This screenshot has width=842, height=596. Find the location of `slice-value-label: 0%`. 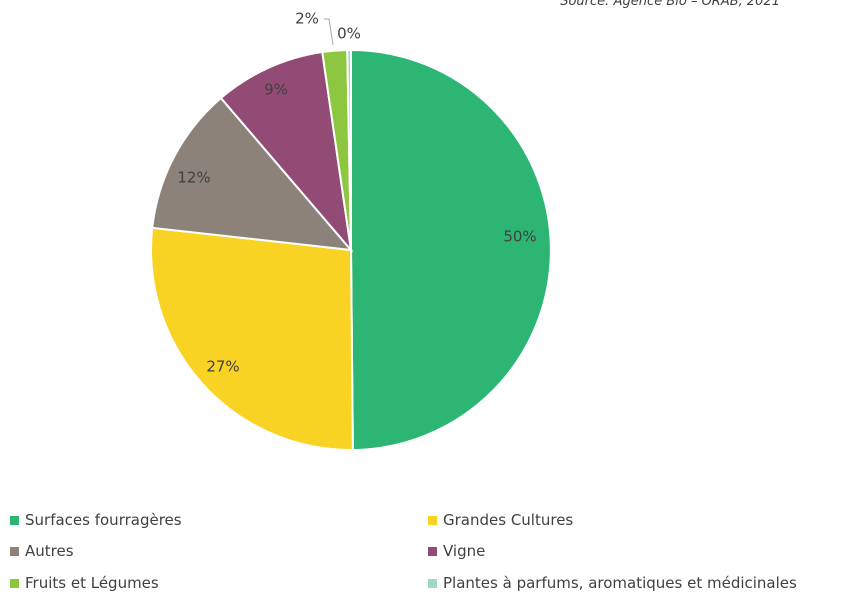

slice-value-label: 0% is located at coordinates (349, 34).